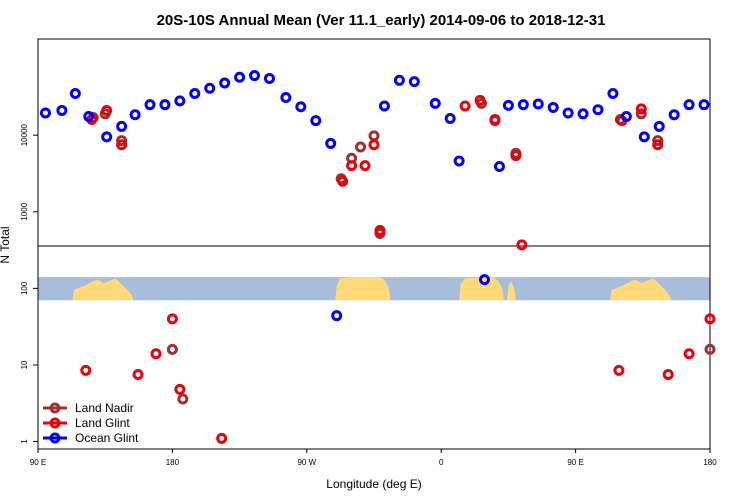 This screenshot has height=500, width=750. What do you see at coordinates (373, 484) in the screenshot?
I see `x-axis-title: Longitude (deg E)` at bounding box center [373, 484].